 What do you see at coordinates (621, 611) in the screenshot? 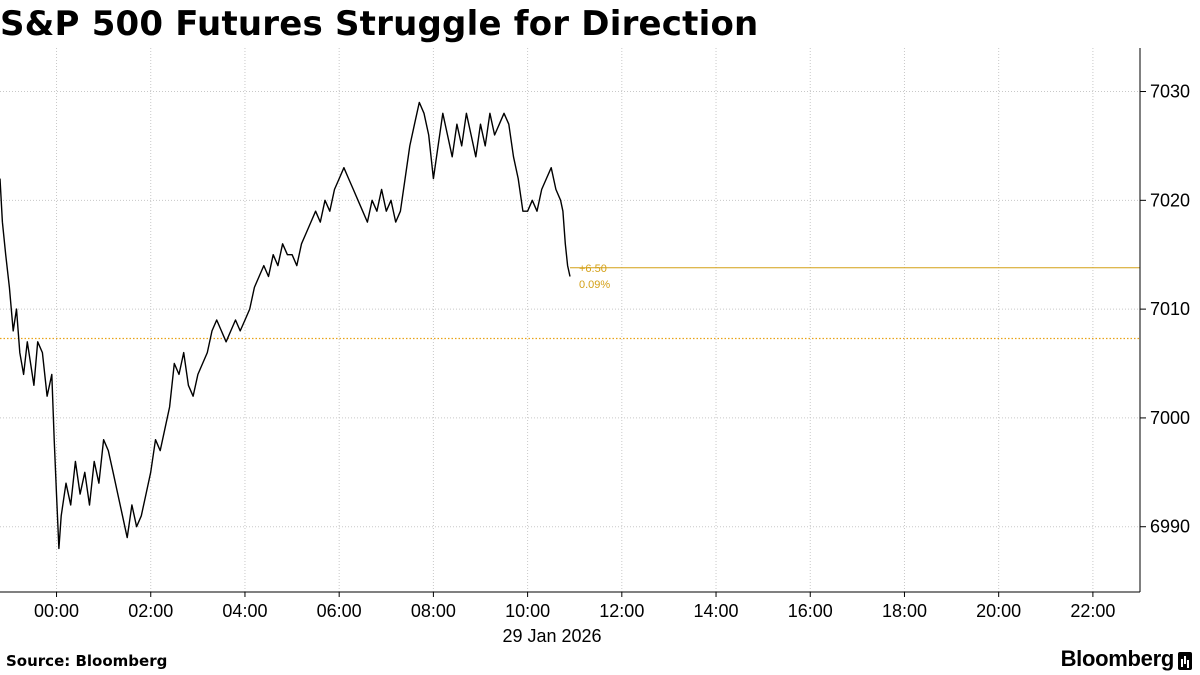
I see `x-tick-label: 12:00` at bounding box center [621, 611].